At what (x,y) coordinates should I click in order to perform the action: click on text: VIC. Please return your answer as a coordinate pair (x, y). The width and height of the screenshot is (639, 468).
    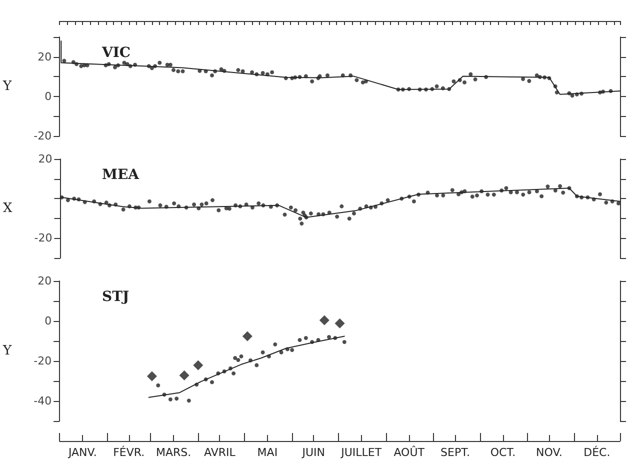
    Looking at the image, I should click on (116, 53).